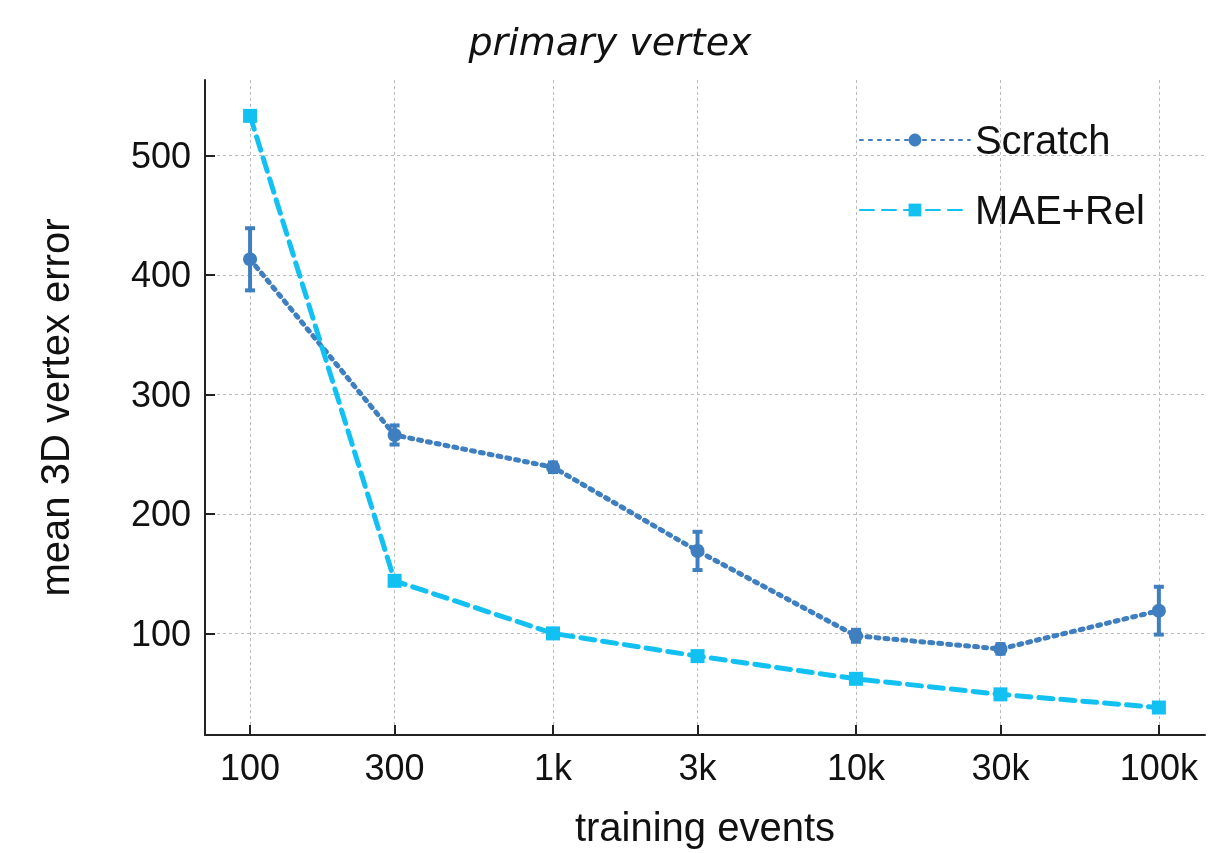  What do you see at coordinates (610, 42) in the screenshot?
I see `chart-title: primary vertex` at bounding box center [610, 42].